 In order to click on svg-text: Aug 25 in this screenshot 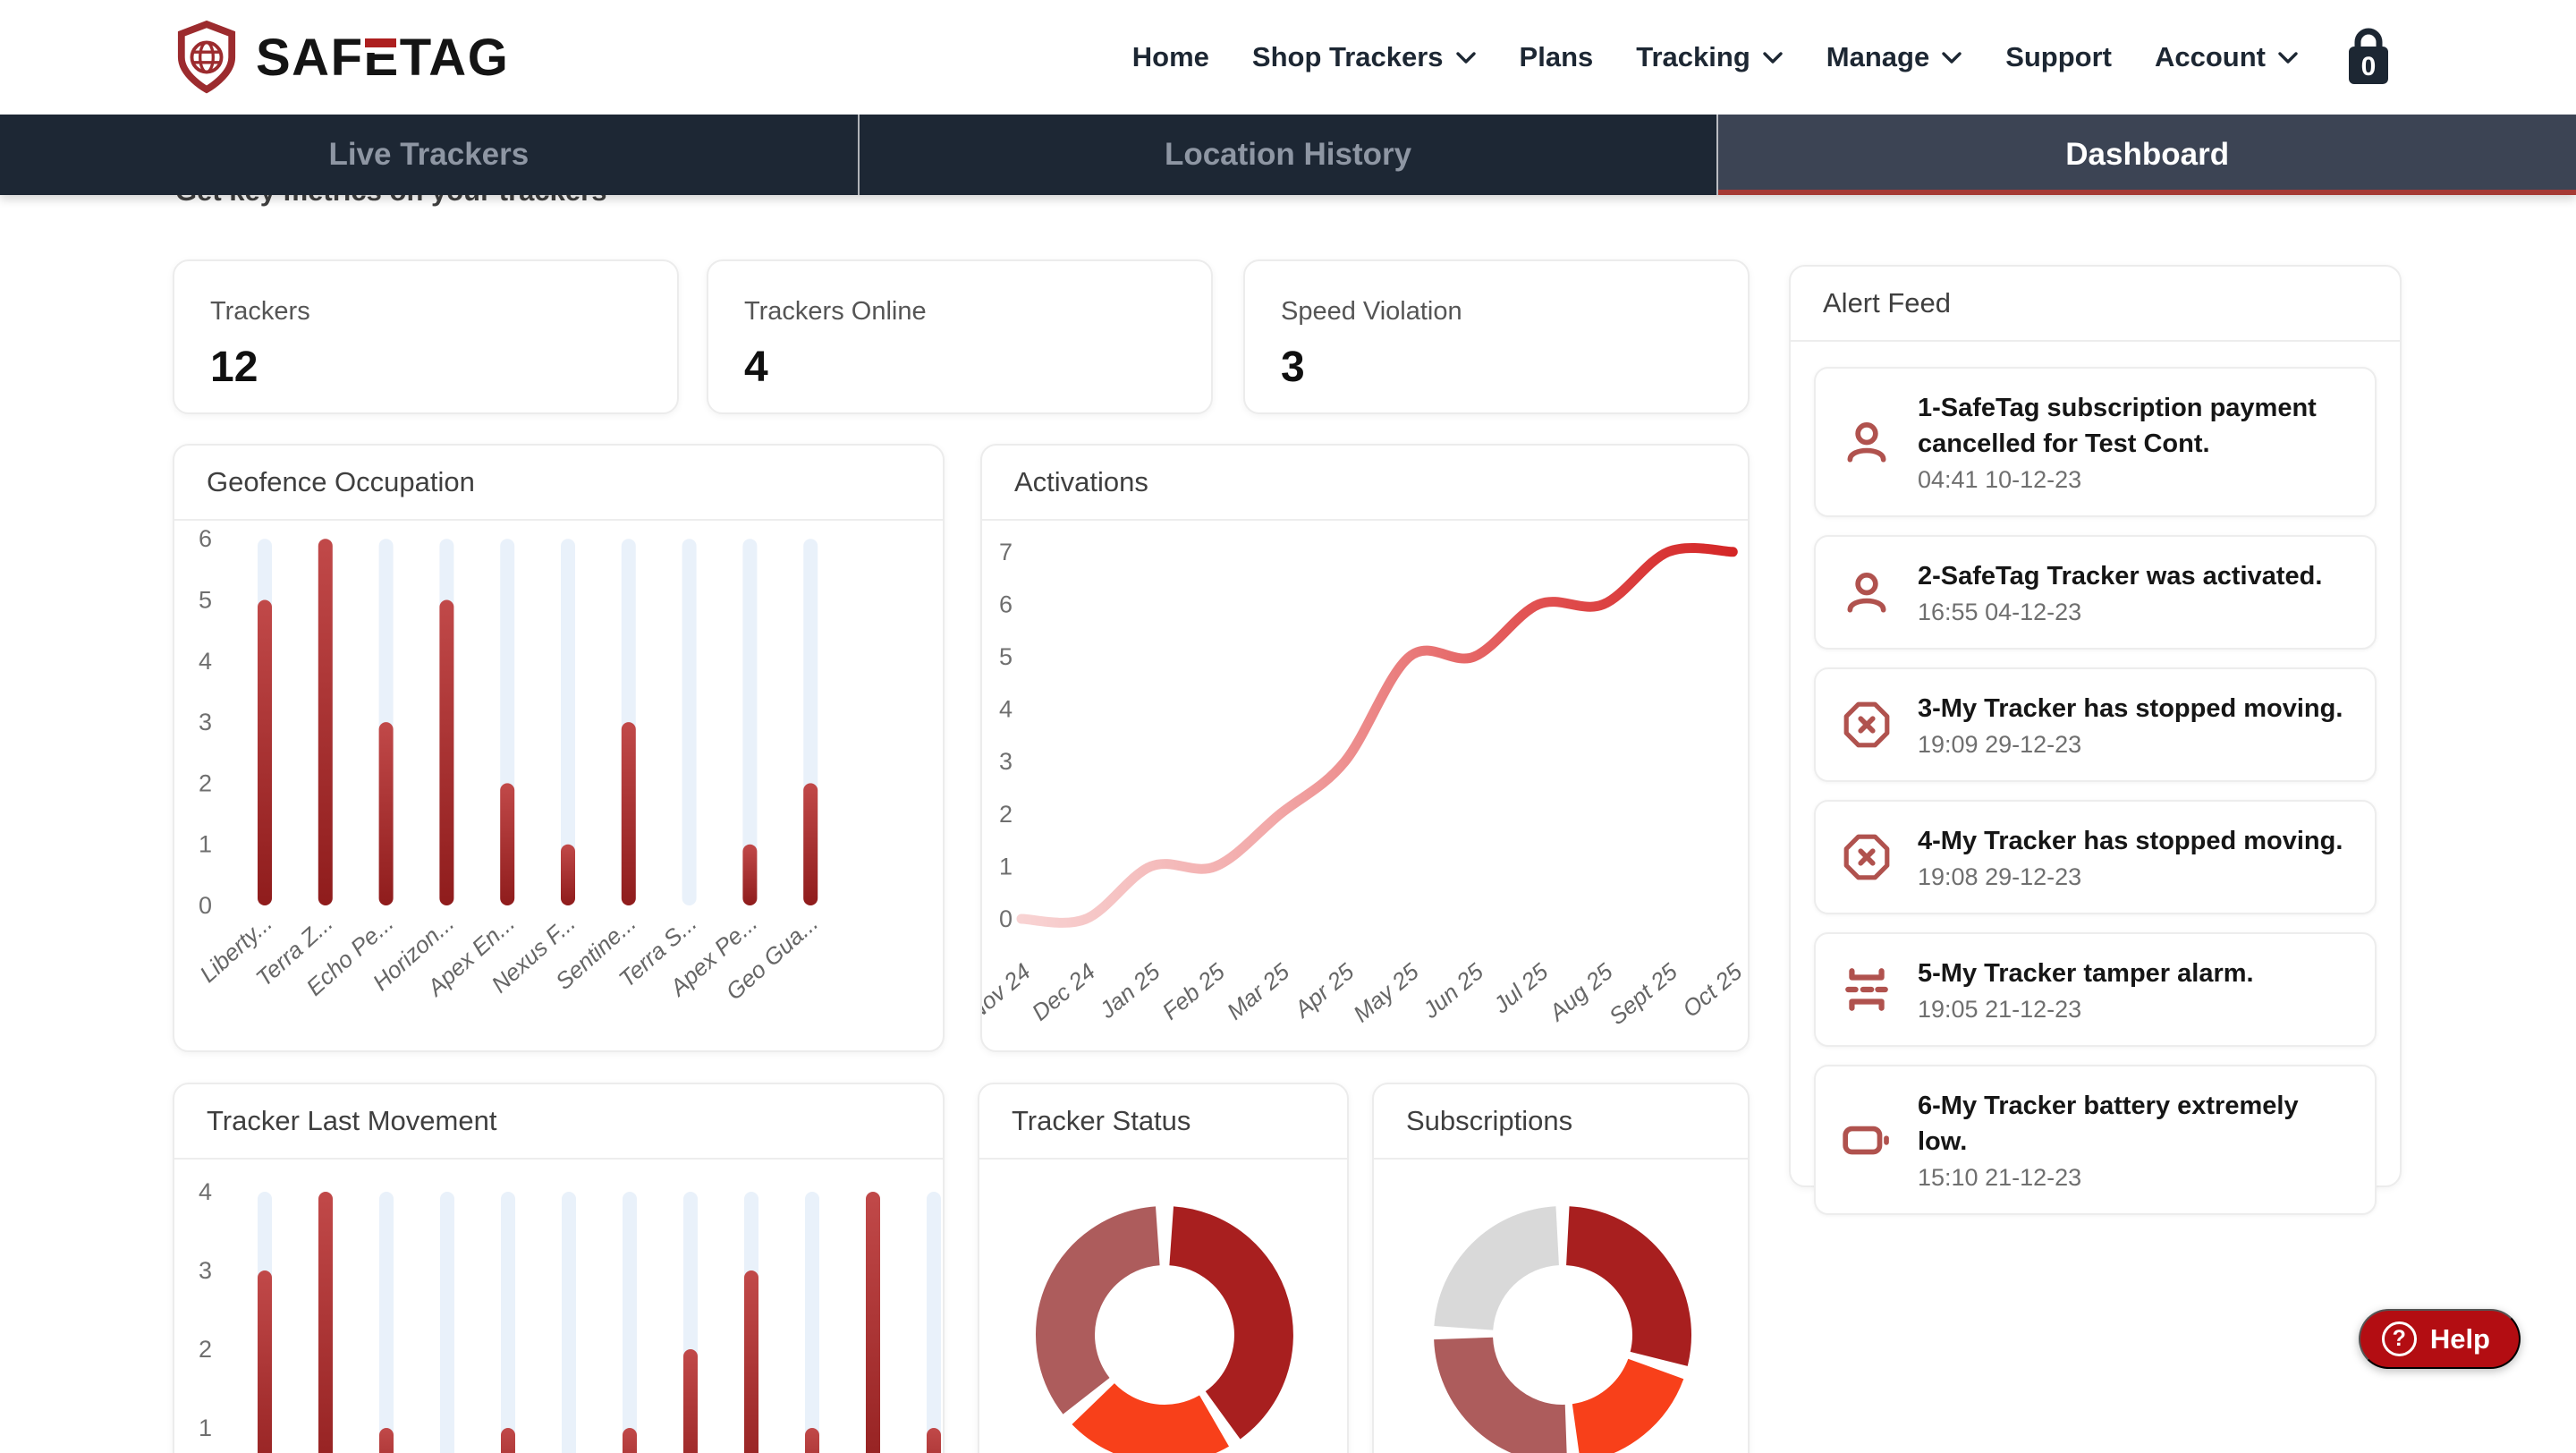, I will do `click(1580, 992)`.